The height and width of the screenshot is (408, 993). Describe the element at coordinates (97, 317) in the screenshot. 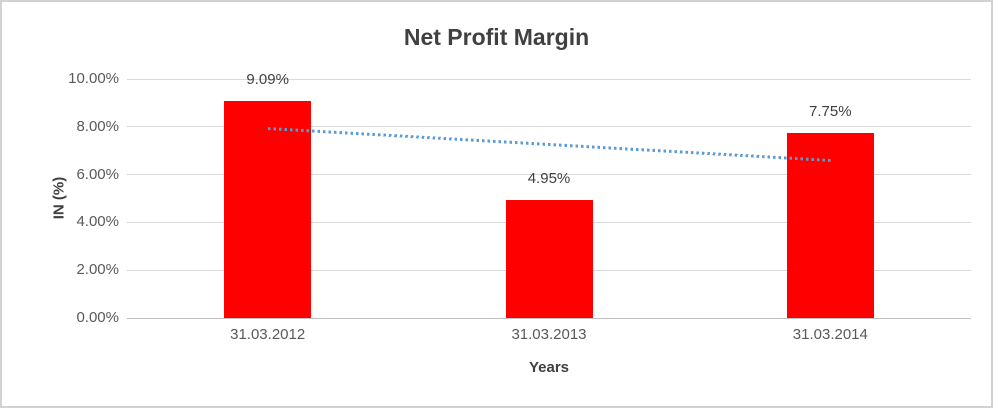

I see `y-tick-label: 0.00%` at that location.